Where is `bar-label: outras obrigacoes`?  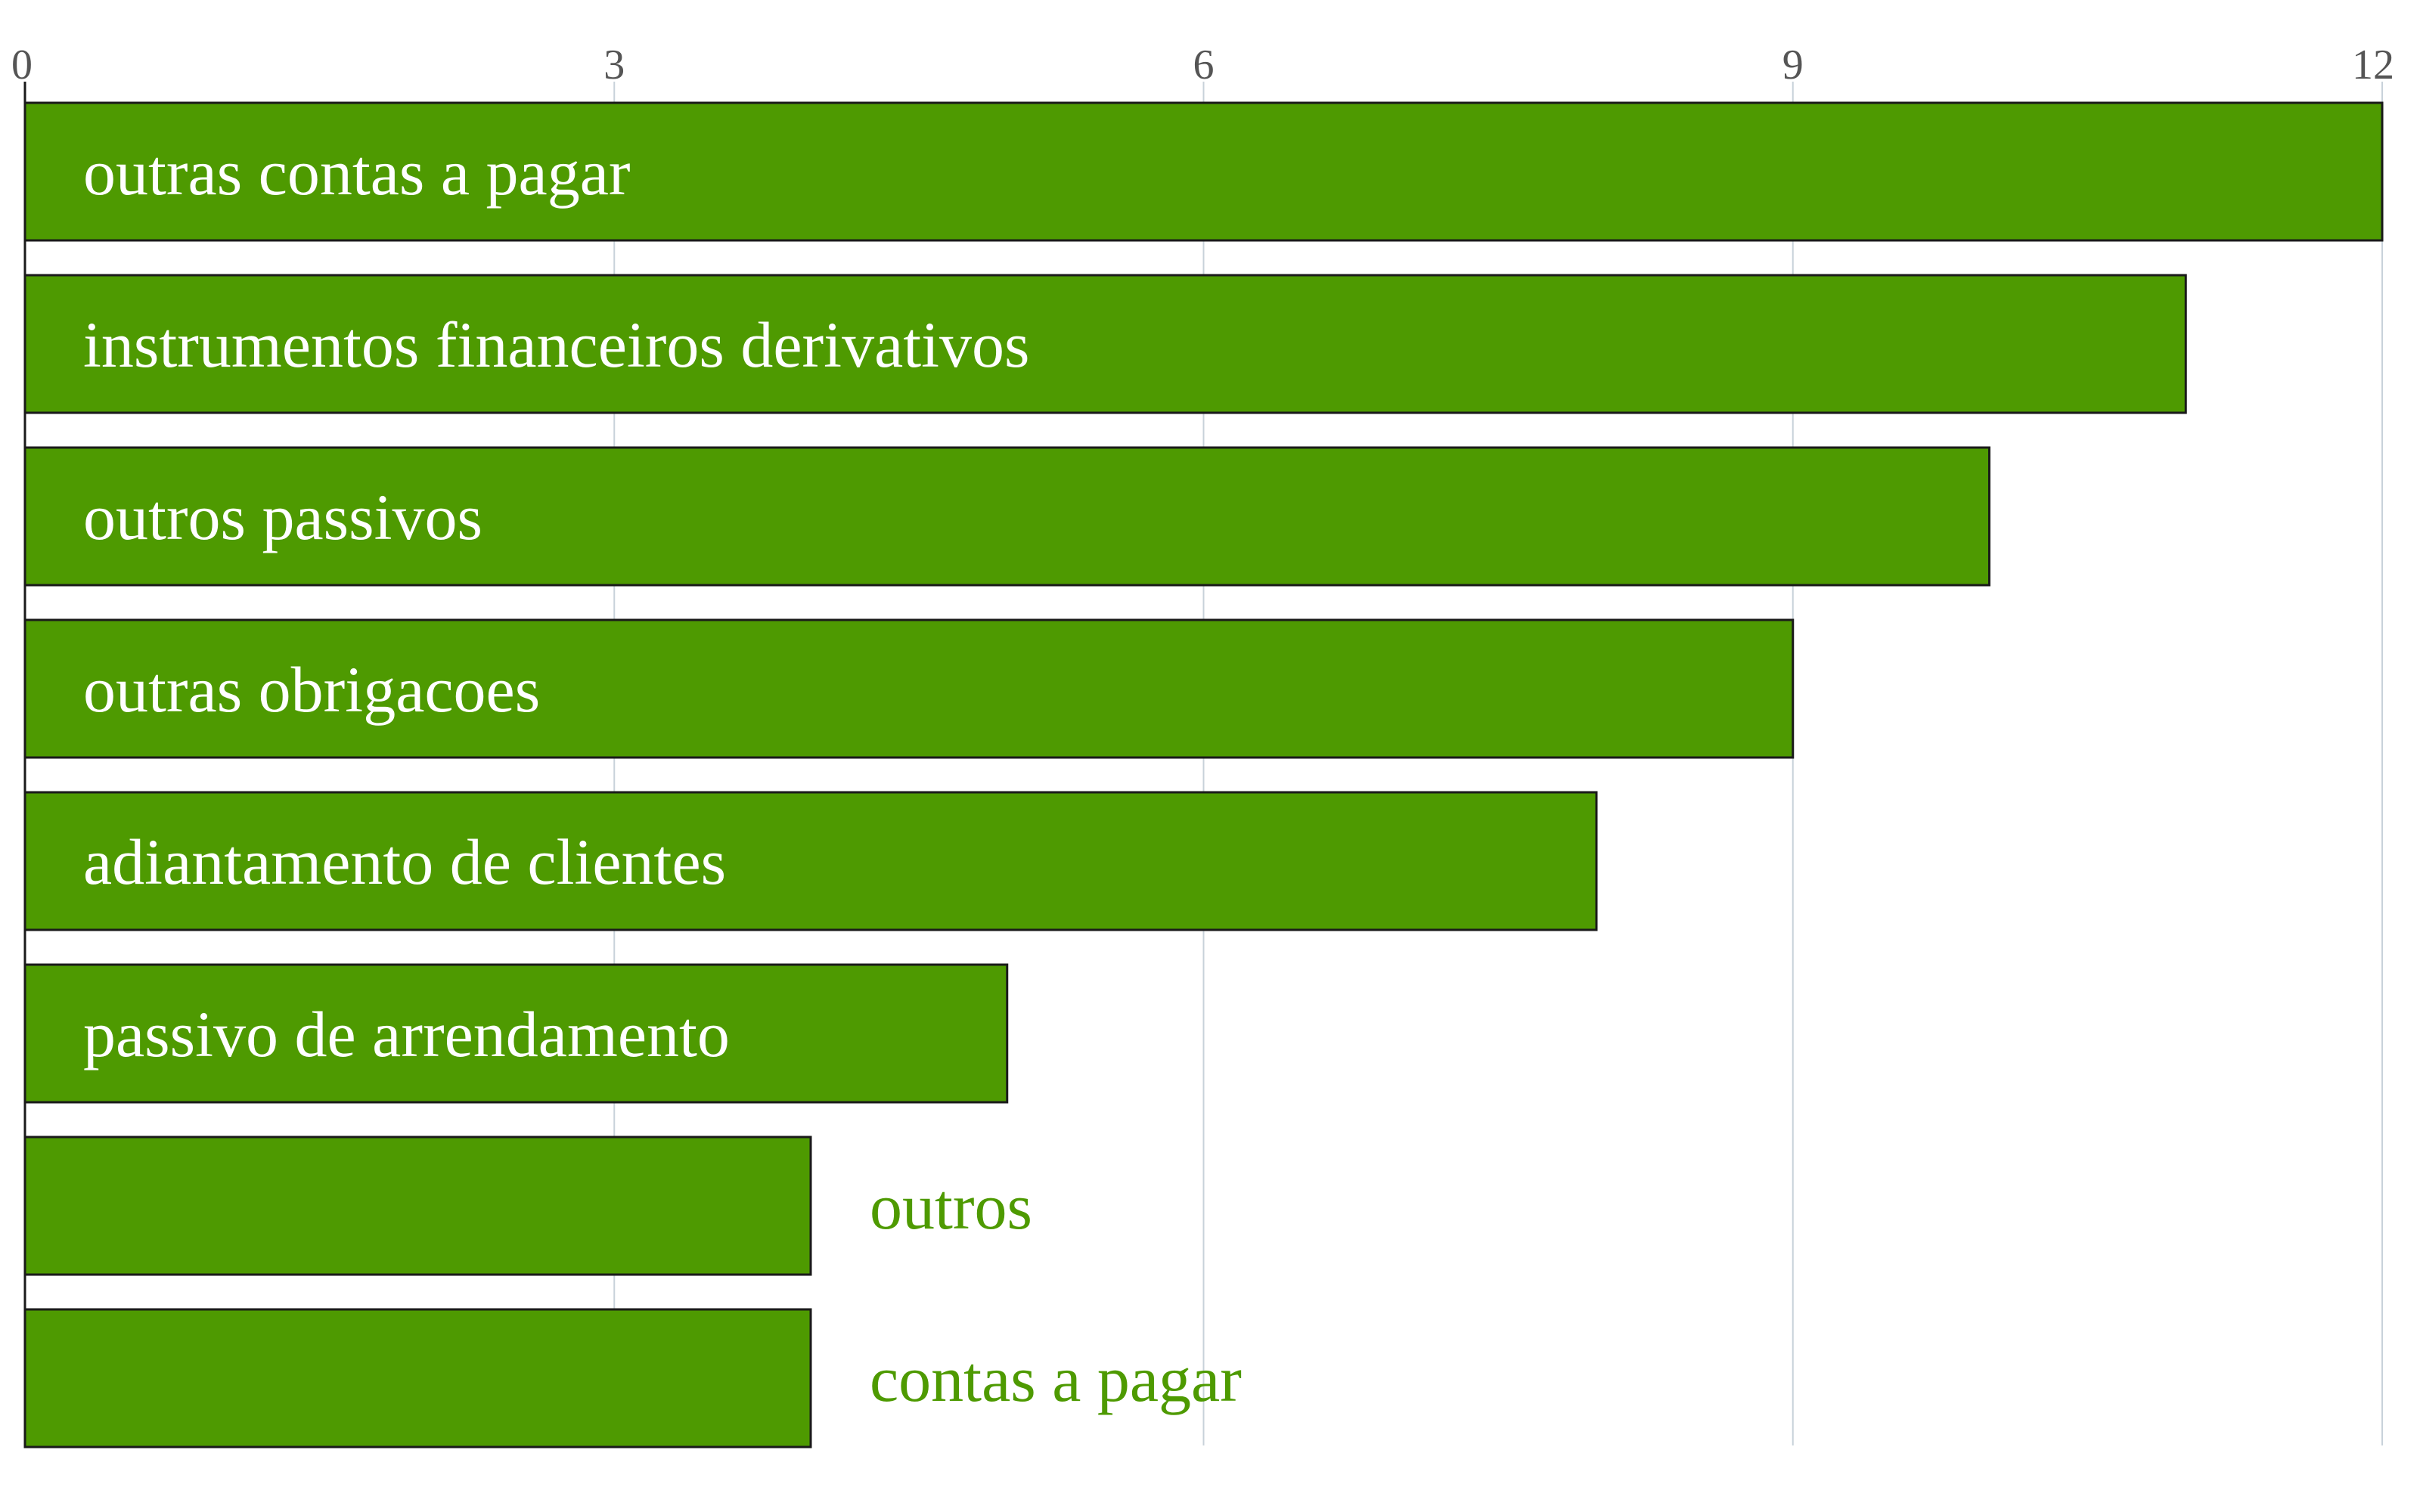 bar-label: outras obrigacoes is located at coordinates (311, 689).